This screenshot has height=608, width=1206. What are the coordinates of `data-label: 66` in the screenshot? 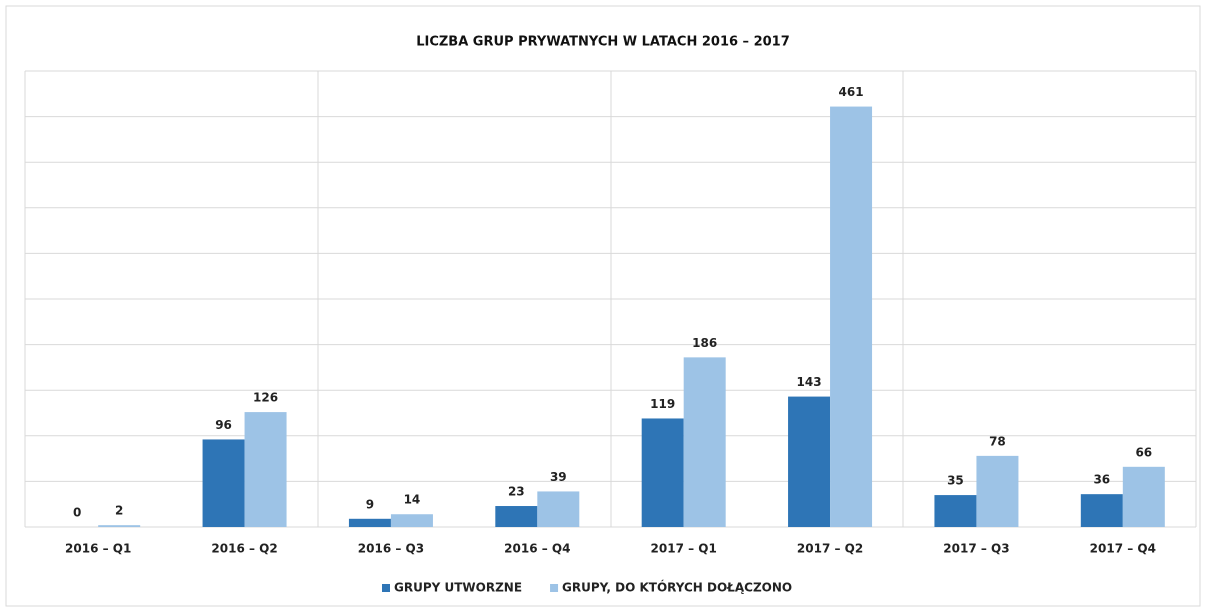 It's located at (1143, 452).